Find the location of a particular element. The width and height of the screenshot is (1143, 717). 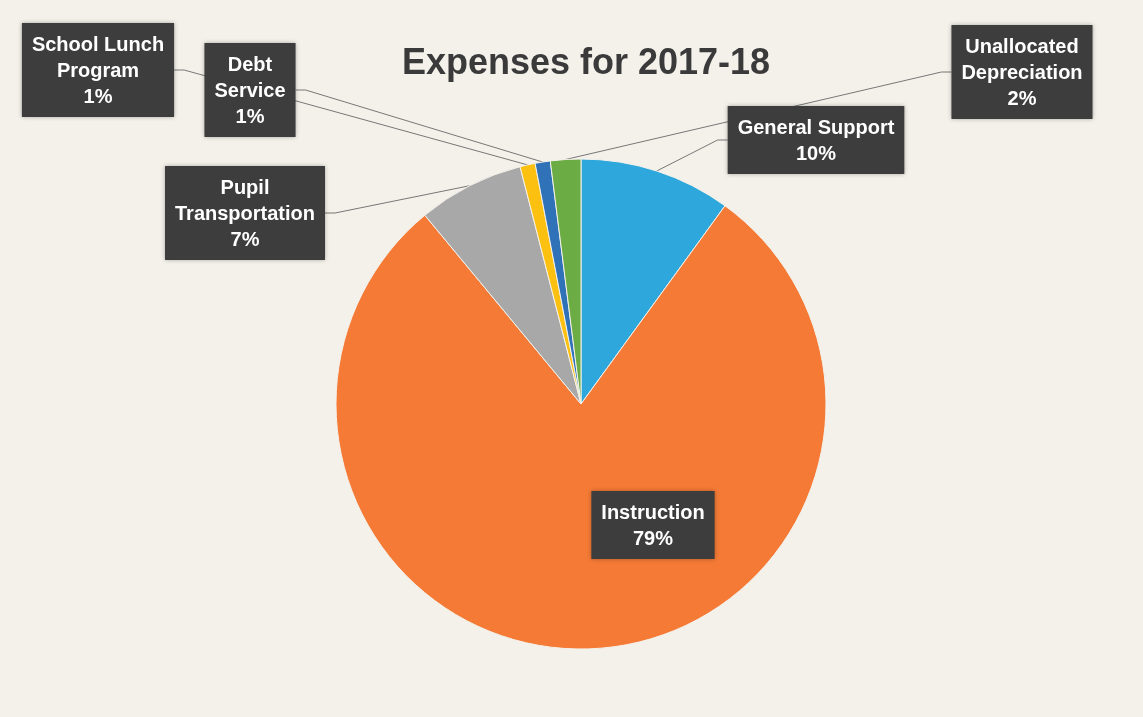

data-label: 7% is located at coordinates (245, 239).